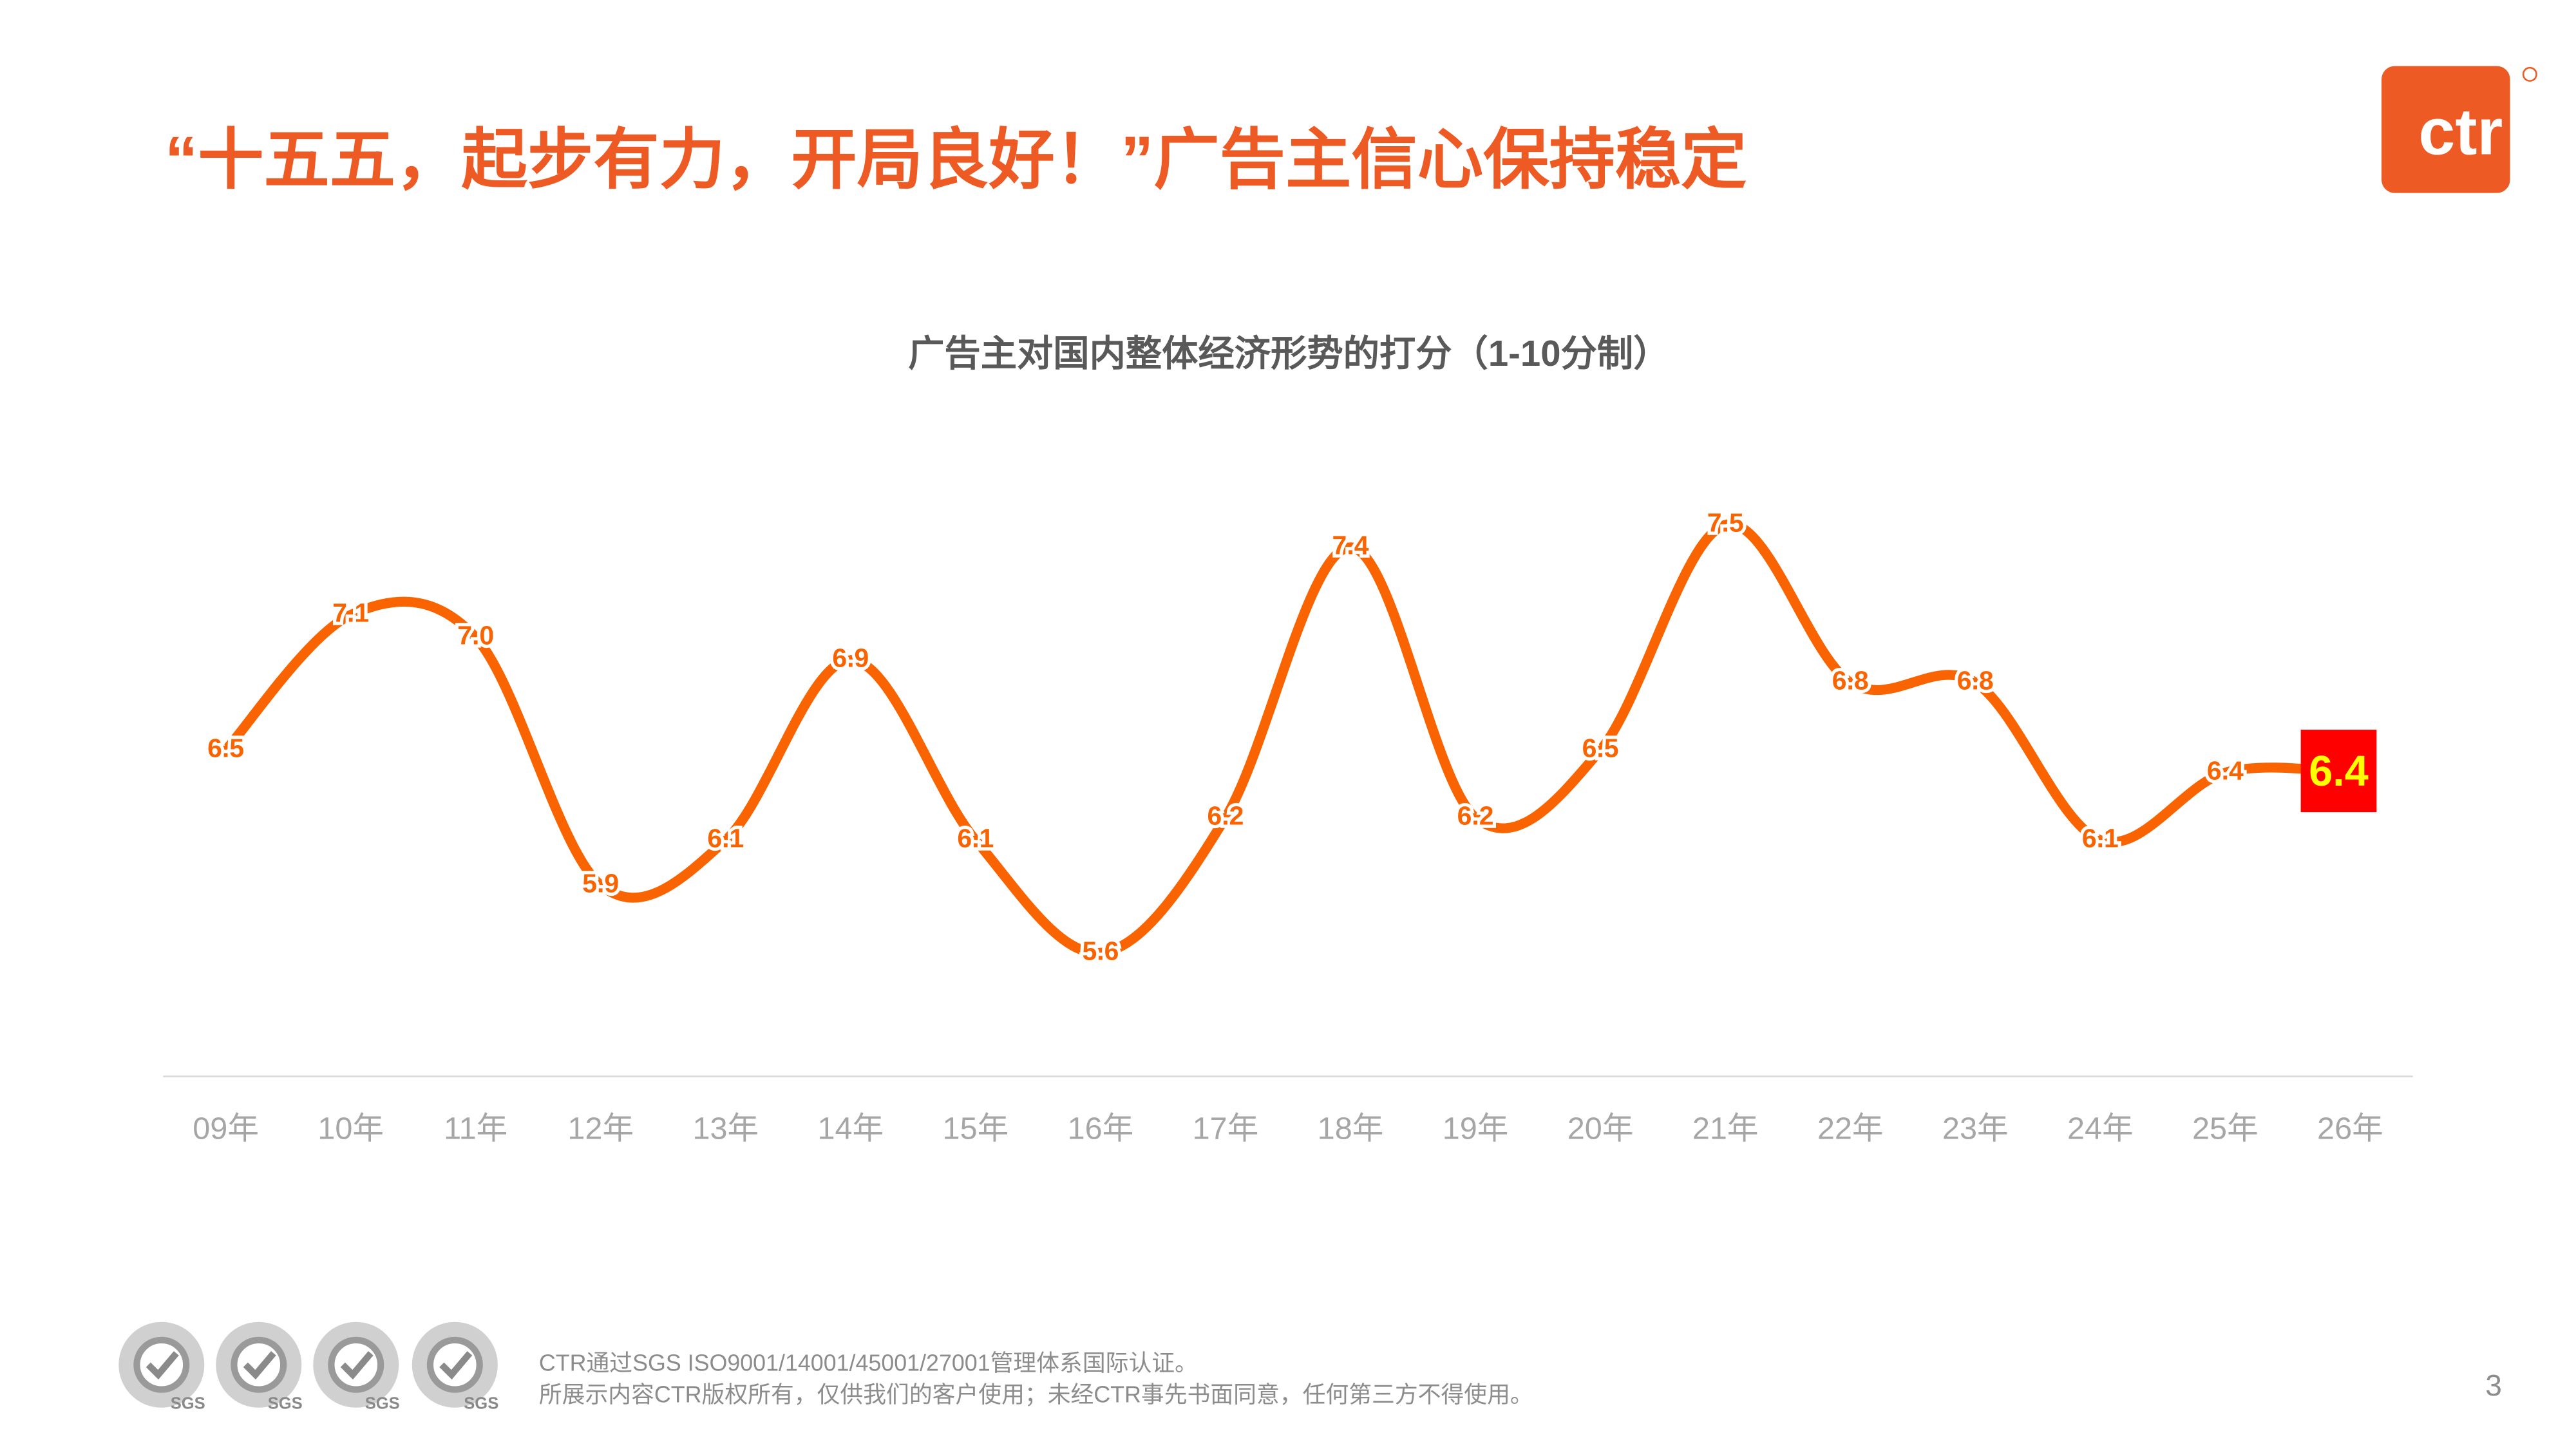 Image resolution: width=2576 pixels, height=1449 pixels. What do you see at coordinates (1351, 545) in the screenshot?
I see `data-label: 7.4` at bounding box center [1351, 545].